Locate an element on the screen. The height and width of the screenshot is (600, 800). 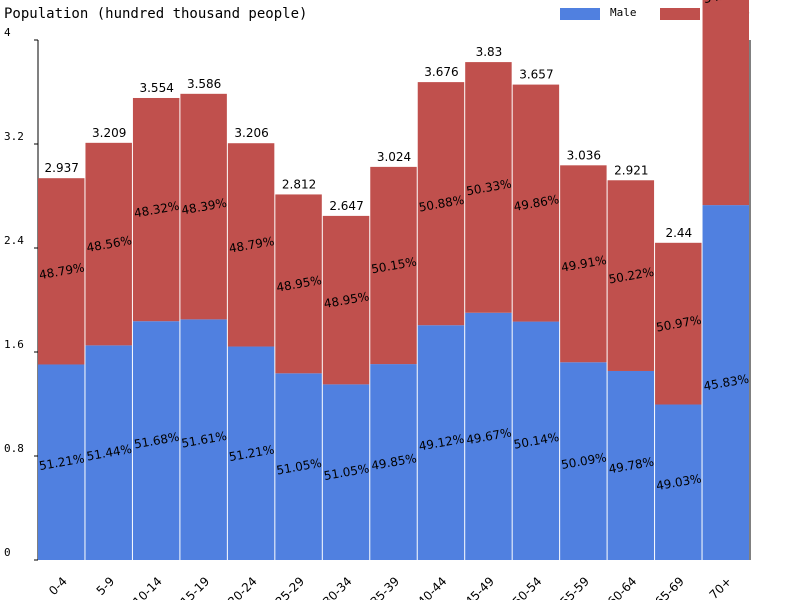
x-tick-label: 20-24 is located at coordinates (242, 587).